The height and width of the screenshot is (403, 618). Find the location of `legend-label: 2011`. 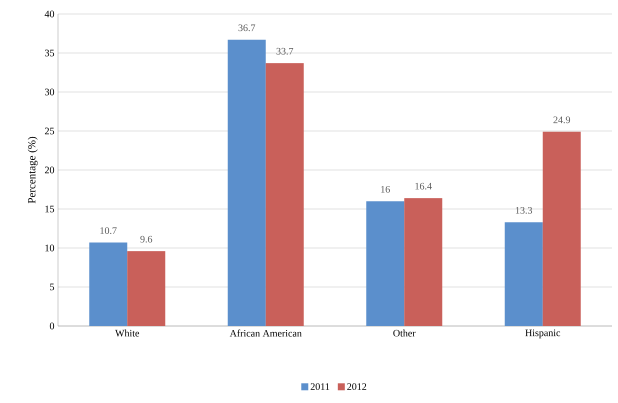

legend-label: 2011 is located at coordinates (320, 386).